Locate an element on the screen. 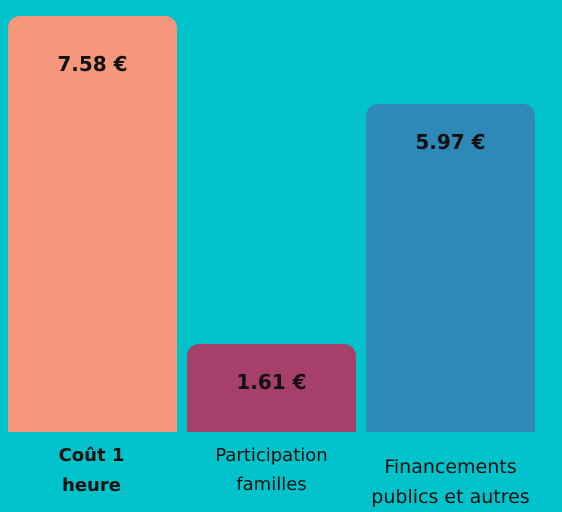 This screenshot has width=562, height=512. category-label: Participation familles is located at coordinates (271, 470).